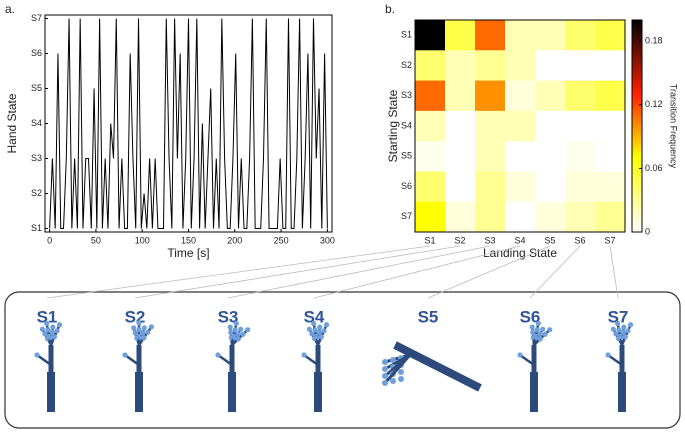  I want to click on colorbar-tick-label: 0.18, so click(654, 41).